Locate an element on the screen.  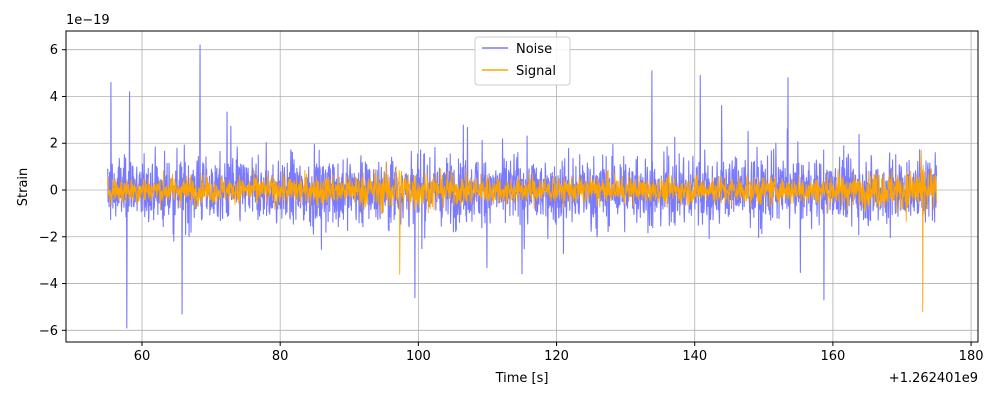
y-exponent-text: 1e−19 is located at coordinates (88, 20).